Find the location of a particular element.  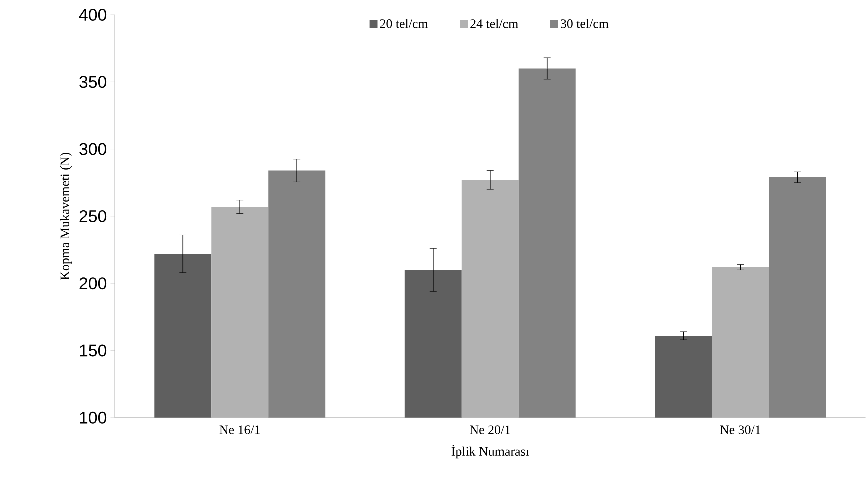

y-tick-label: 100 is located at coordinates (93, 418).